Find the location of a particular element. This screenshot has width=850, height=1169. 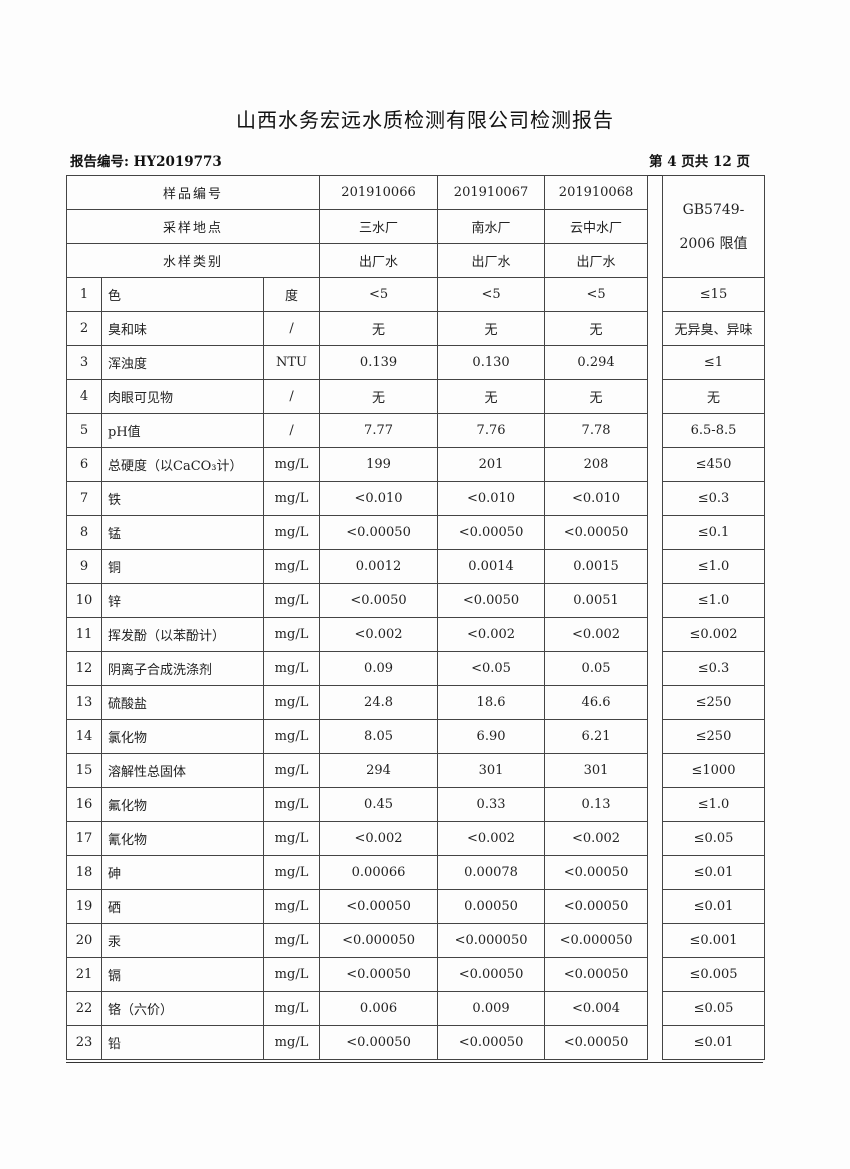

item-name: 氯化物 is located at coordinates (182, 736).